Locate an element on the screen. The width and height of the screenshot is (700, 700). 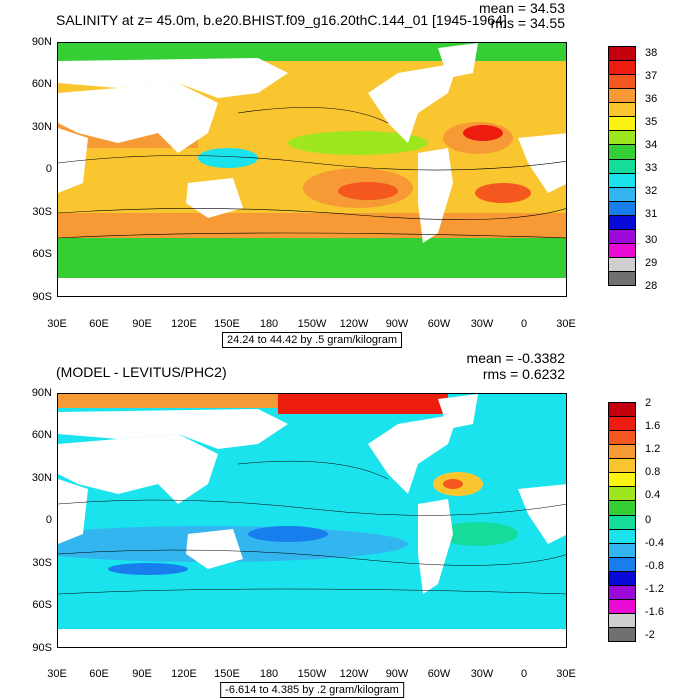
colorbar-label: -0.4 is located at coordinates (654, 543).